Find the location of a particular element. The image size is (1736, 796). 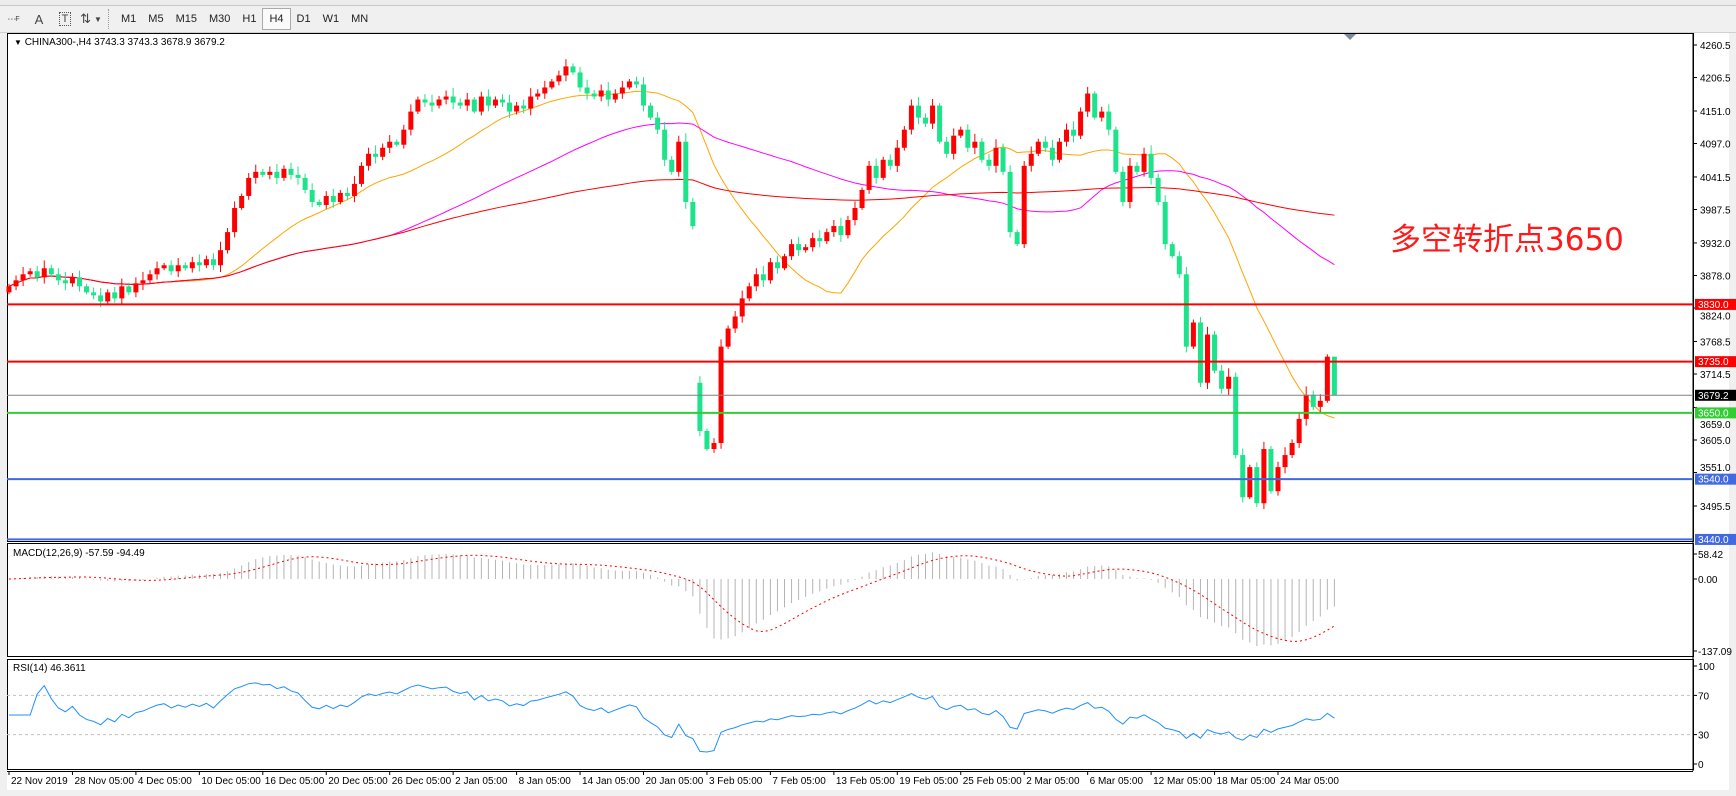

timeframe-m5: M5 is located at coordinates (156, 19).